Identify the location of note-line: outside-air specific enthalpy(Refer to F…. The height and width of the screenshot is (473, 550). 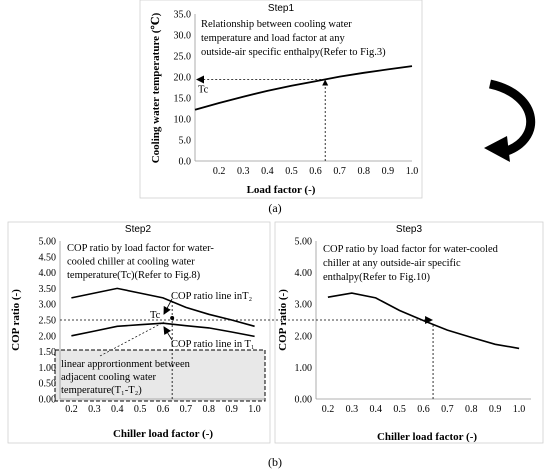
(293, 52).